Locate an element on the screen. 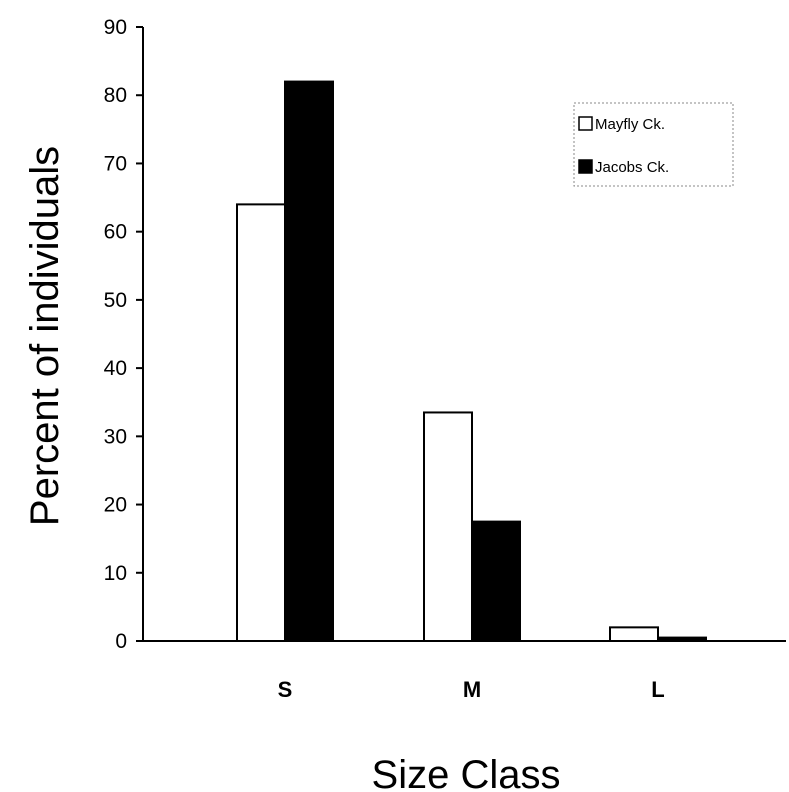 The width and height of the screenshot is (789, 792). legend: Mayfly Ck. Jacobs Ck. is located at coordinates (653, 144).